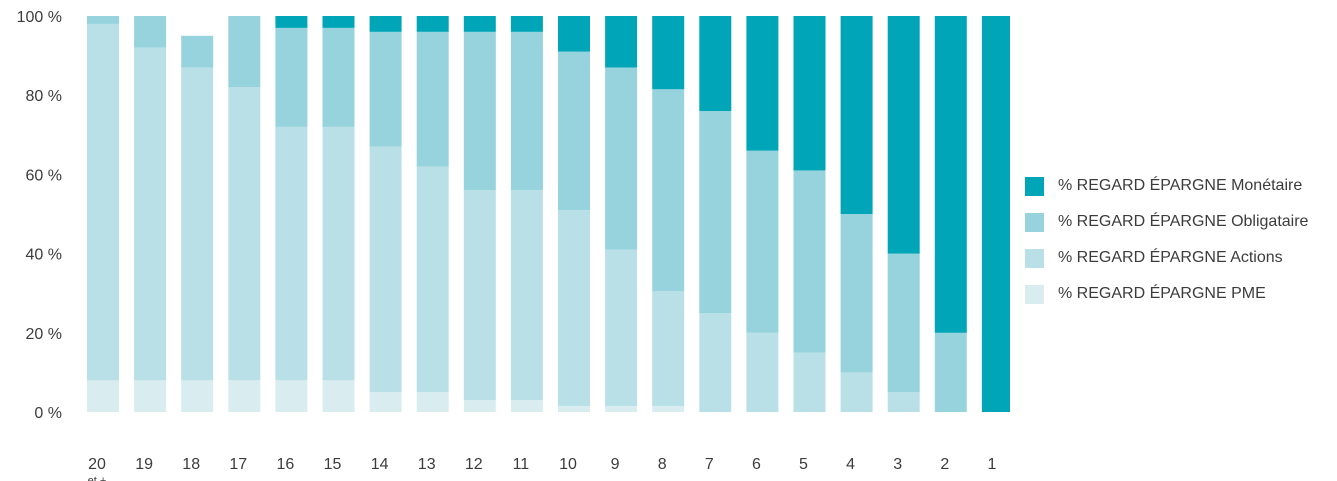 Image resolution: width=1337 pixels, height=481 pixels. Describe the element at coordinates (380, 464) in the screenshot. I see `x-tick-label: 14` at that location.